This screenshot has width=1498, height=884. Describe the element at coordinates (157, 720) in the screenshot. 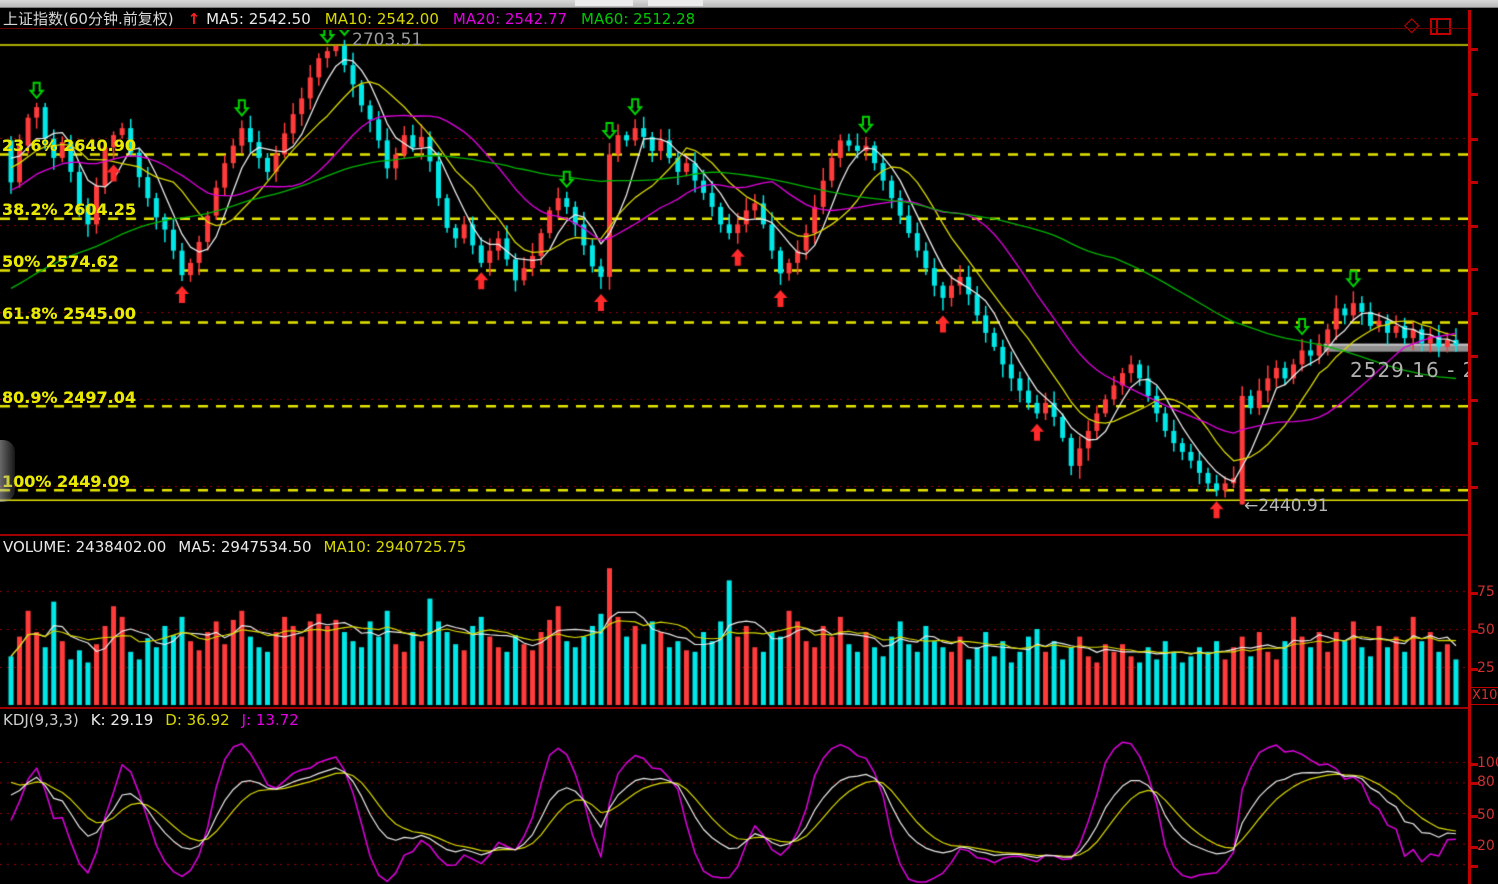

I see `kdj-pane-header: KDJ(9,3,3) K: 29.19 D: 36.92 J: 13.72` at that location.